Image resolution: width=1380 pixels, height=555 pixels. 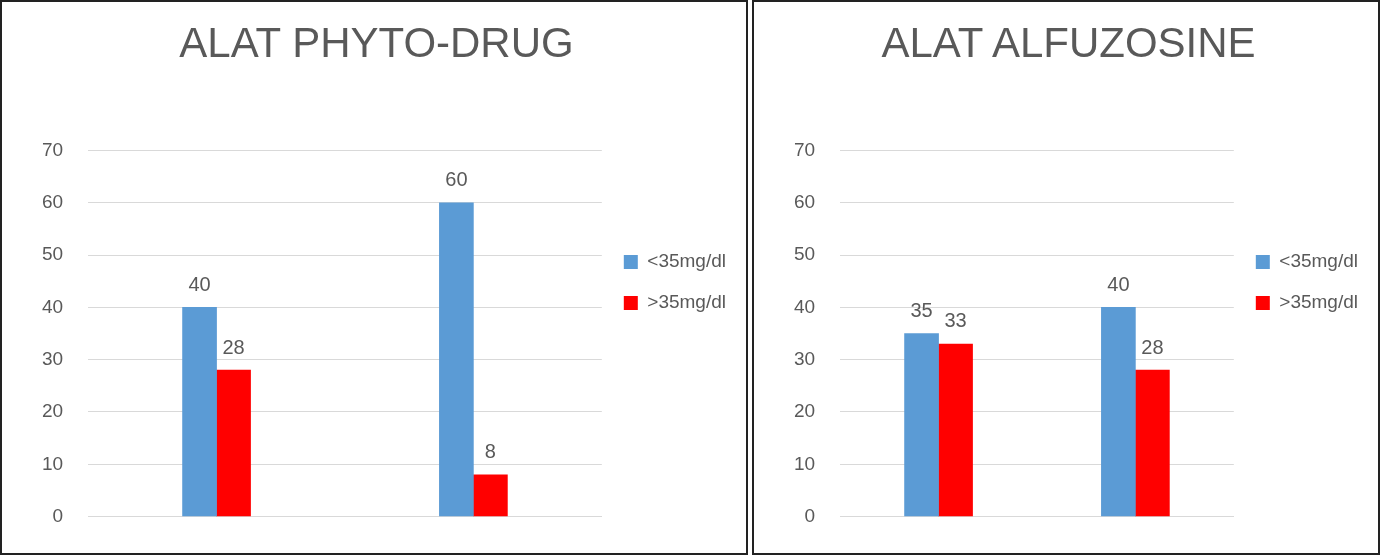 What do you see at coordinates (490, 451) in the screenshot?
I see `data-label: 8` at bounding box center [490, 451].